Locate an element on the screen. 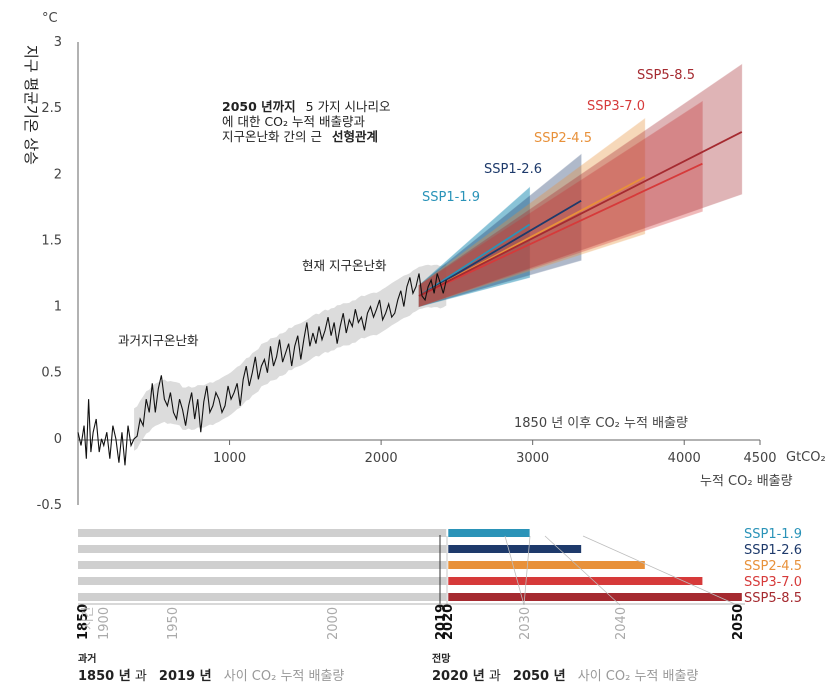  time-tick-label: 2000 is located at coordinates (333, 623).